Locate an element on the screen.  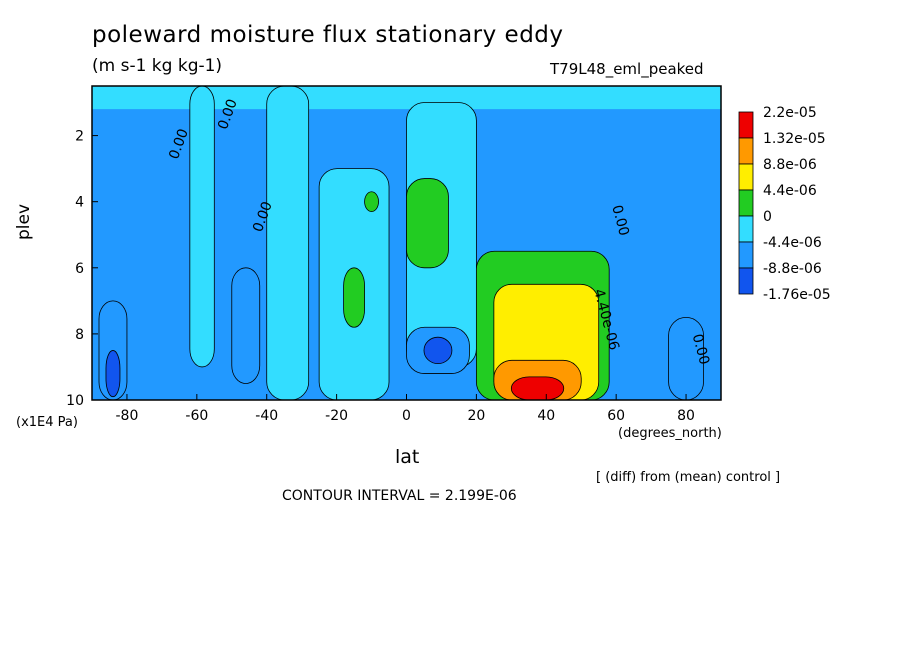
x-tick-label: -40 is located at coordinates (266, 416).